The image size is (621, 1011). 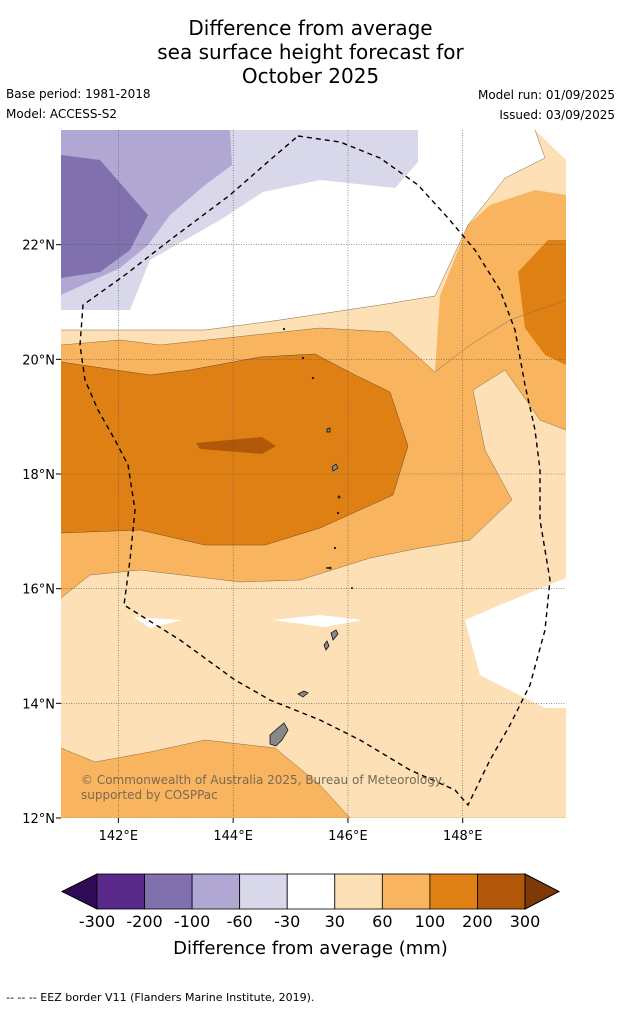 What do you see at coordinates (97, 921) in the screenshot?
I see `colorbar-label-0: -300` at bounding box center [97, 921].